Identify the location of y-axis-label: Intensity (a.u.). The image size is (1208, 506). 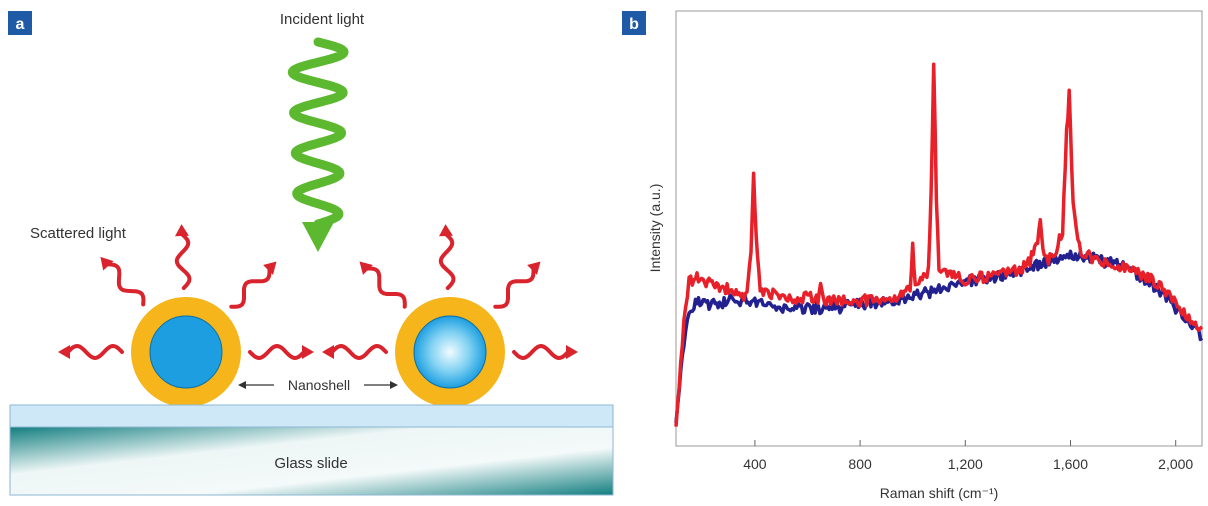
(655, 228).